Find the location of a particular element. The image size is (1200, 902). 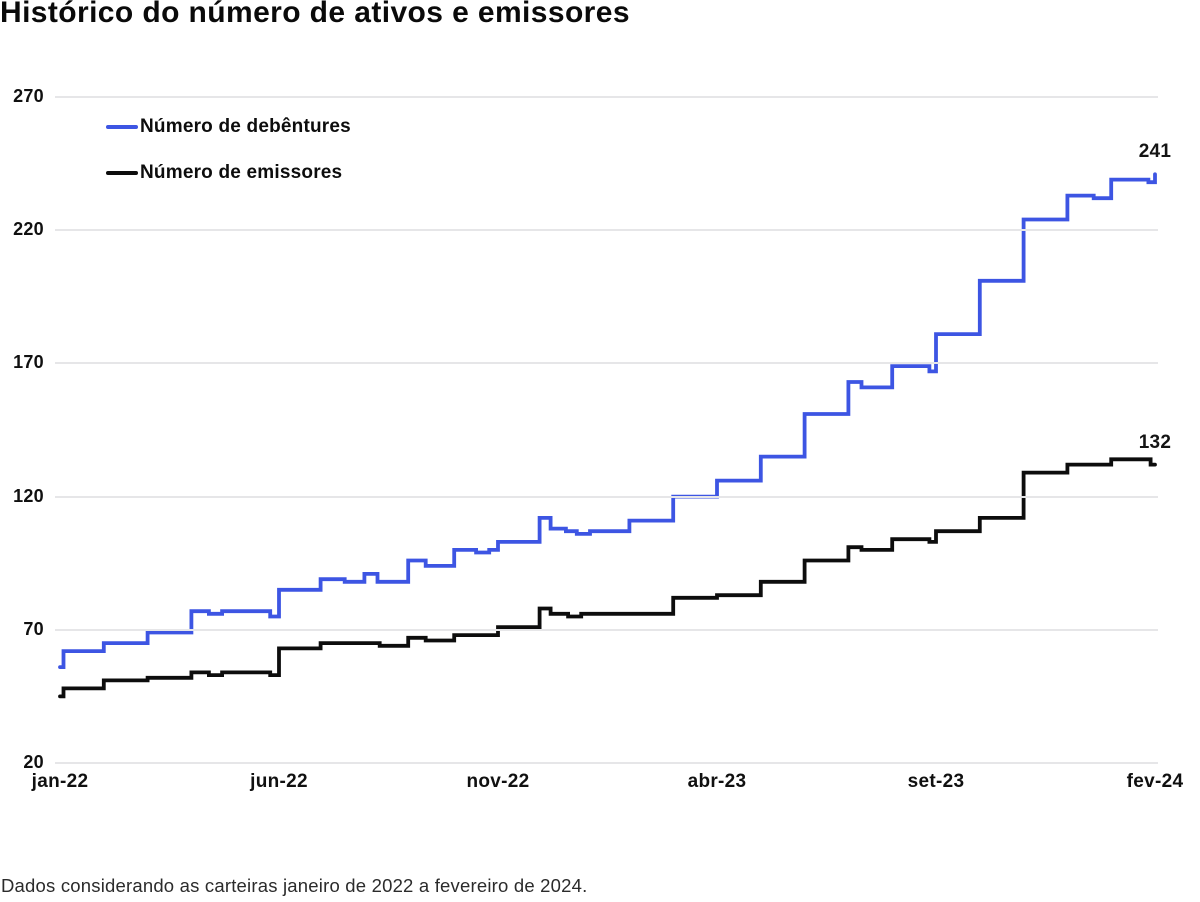

legend-item-debentures: Número de debêntures is located at coordinates (228, 127).